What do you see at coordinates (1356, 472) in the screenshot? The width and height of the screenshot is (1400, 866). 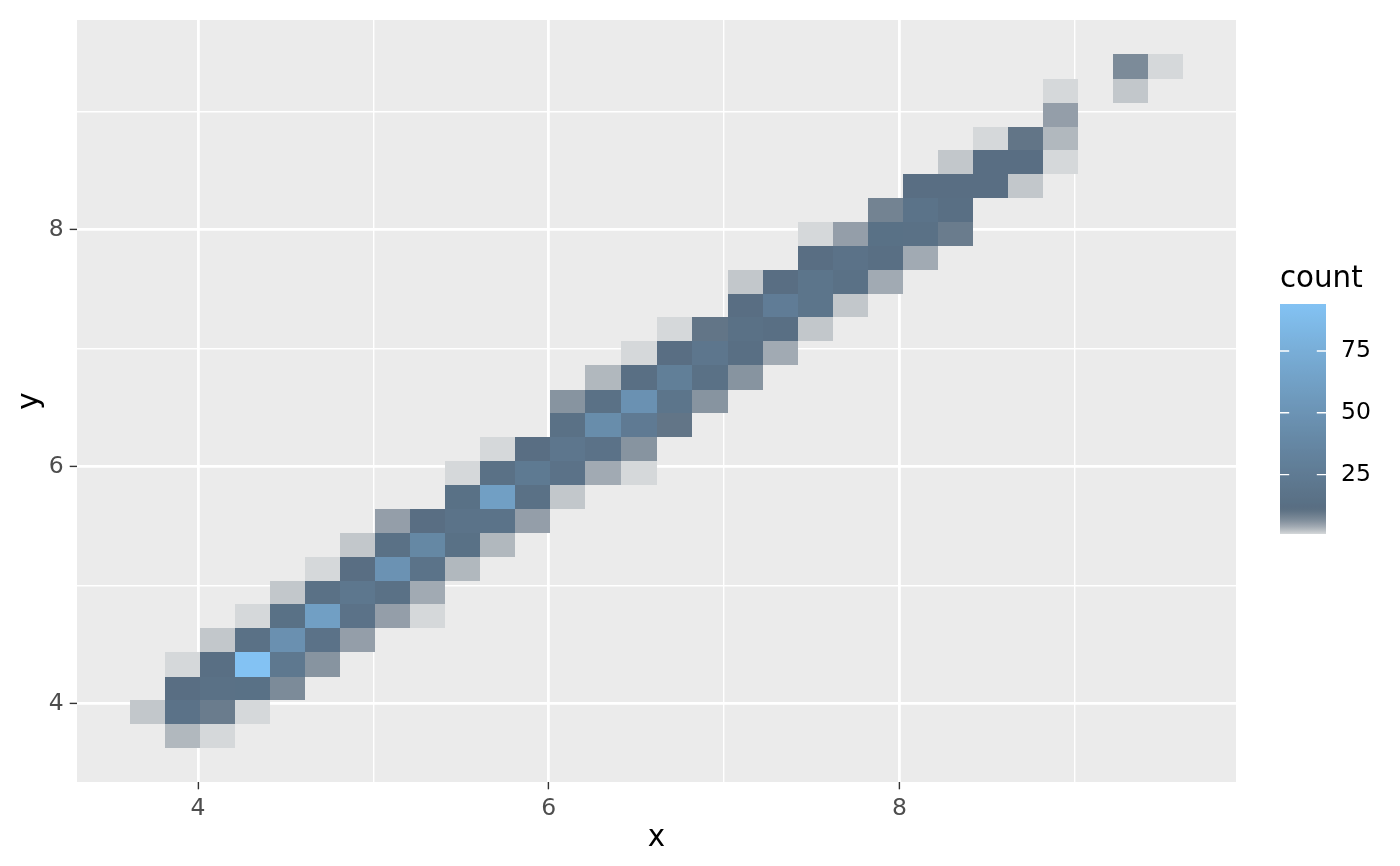 I see `color-bar-label: 25` at bounding box center [1356, 472].